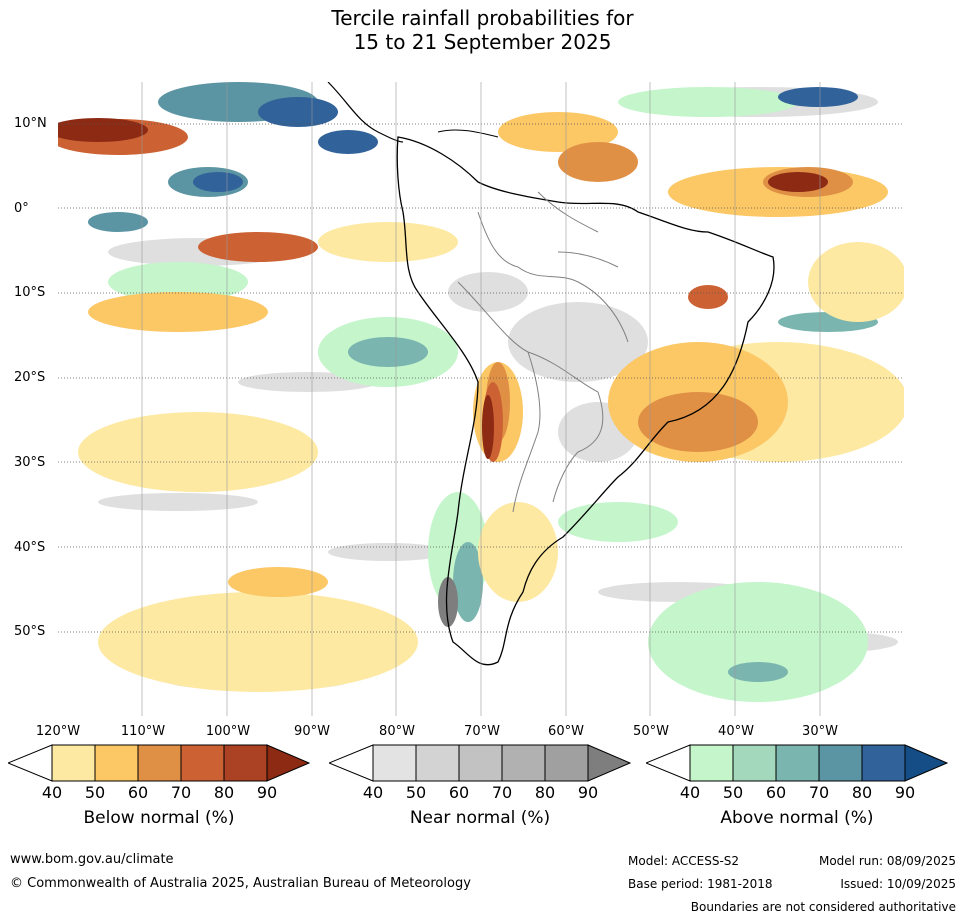  I want to click on lon-label-40w: 40°W, so click(736, 731).